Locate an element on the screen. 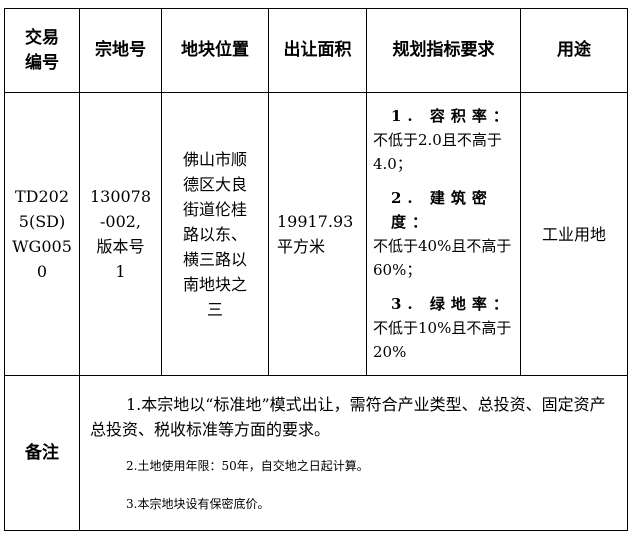 The width and height of the screenshot is (632, 538). use-cell: 工业用地 is located at coordinates (574, 234).